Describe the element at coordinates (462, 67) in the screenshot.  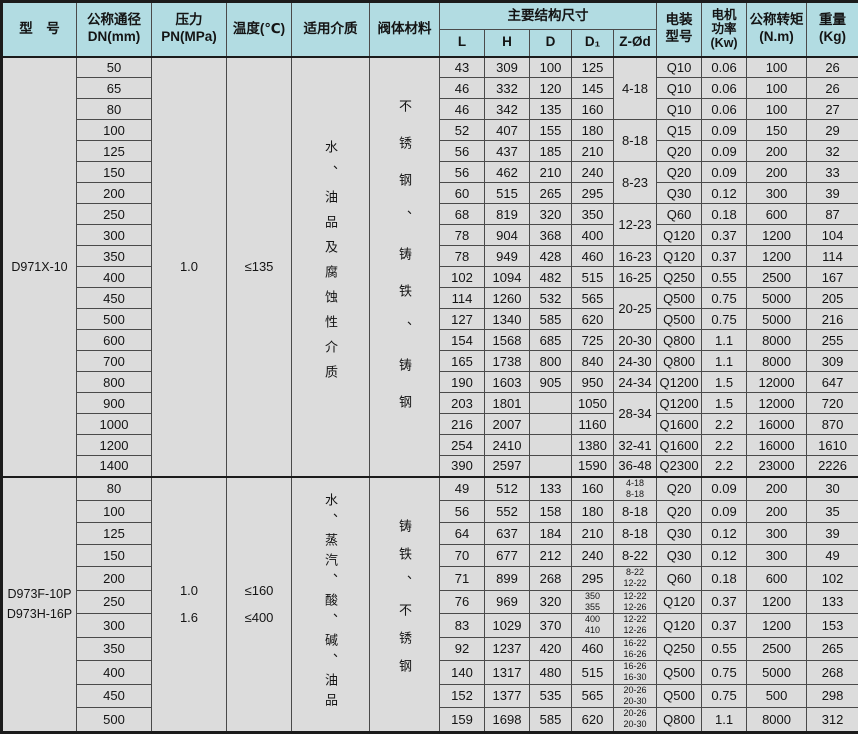
I see `L-cell: 43` at that location.